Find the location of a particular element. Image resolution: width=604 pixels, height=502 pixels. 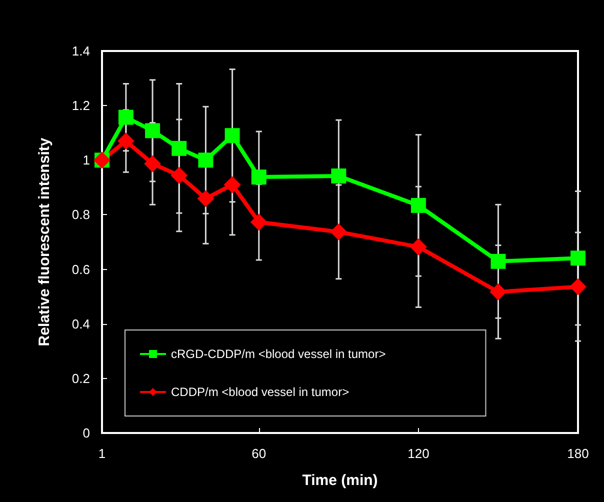

x-axis-title: Time (min) is located at coordinates (340, 480).